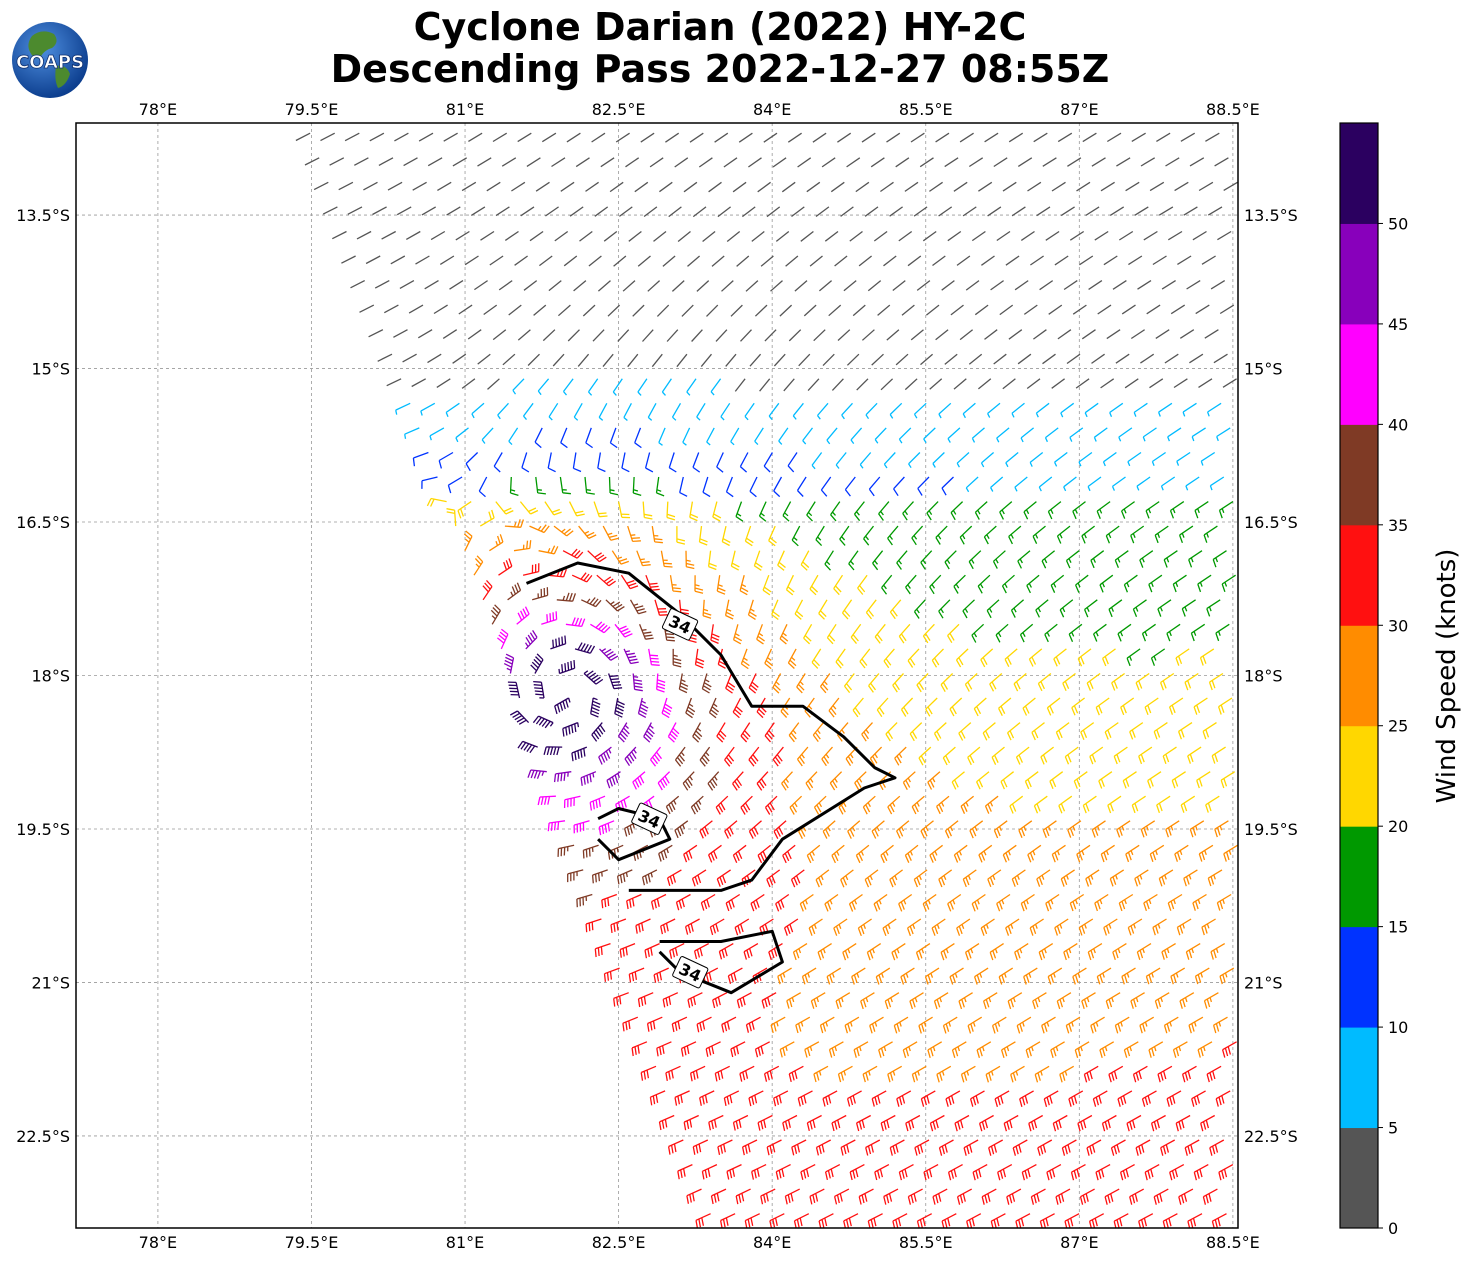 The width and height of the screenshot is (1476, 1264). What do you see at coordinates (711, 726) in the screenshot?
I see `contour-34kt` at bounding box center [711, 726].